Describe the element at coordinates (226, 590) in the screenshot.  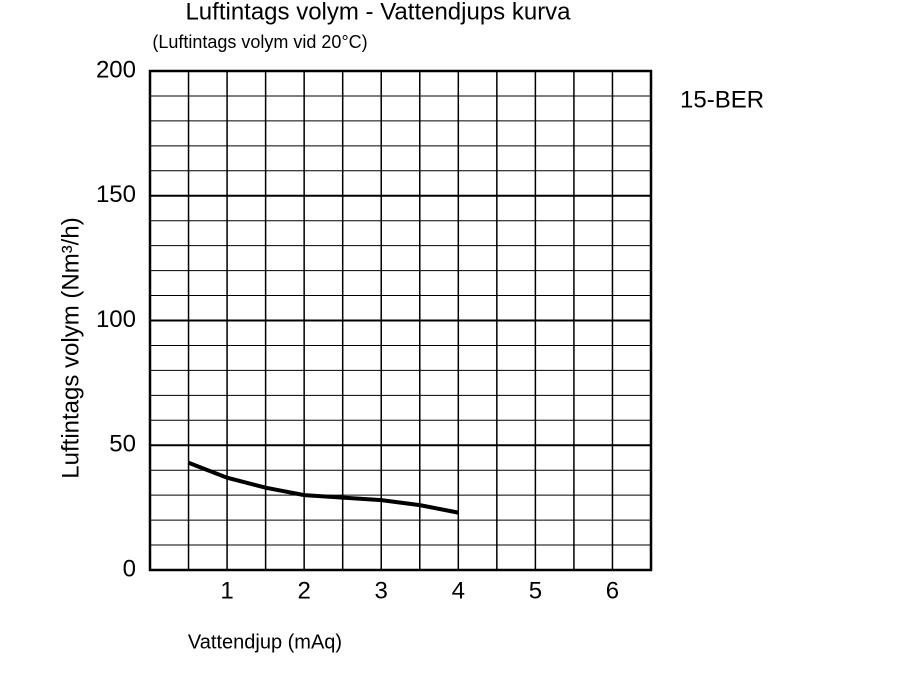
I see `x-tick-label: 1` at that location.